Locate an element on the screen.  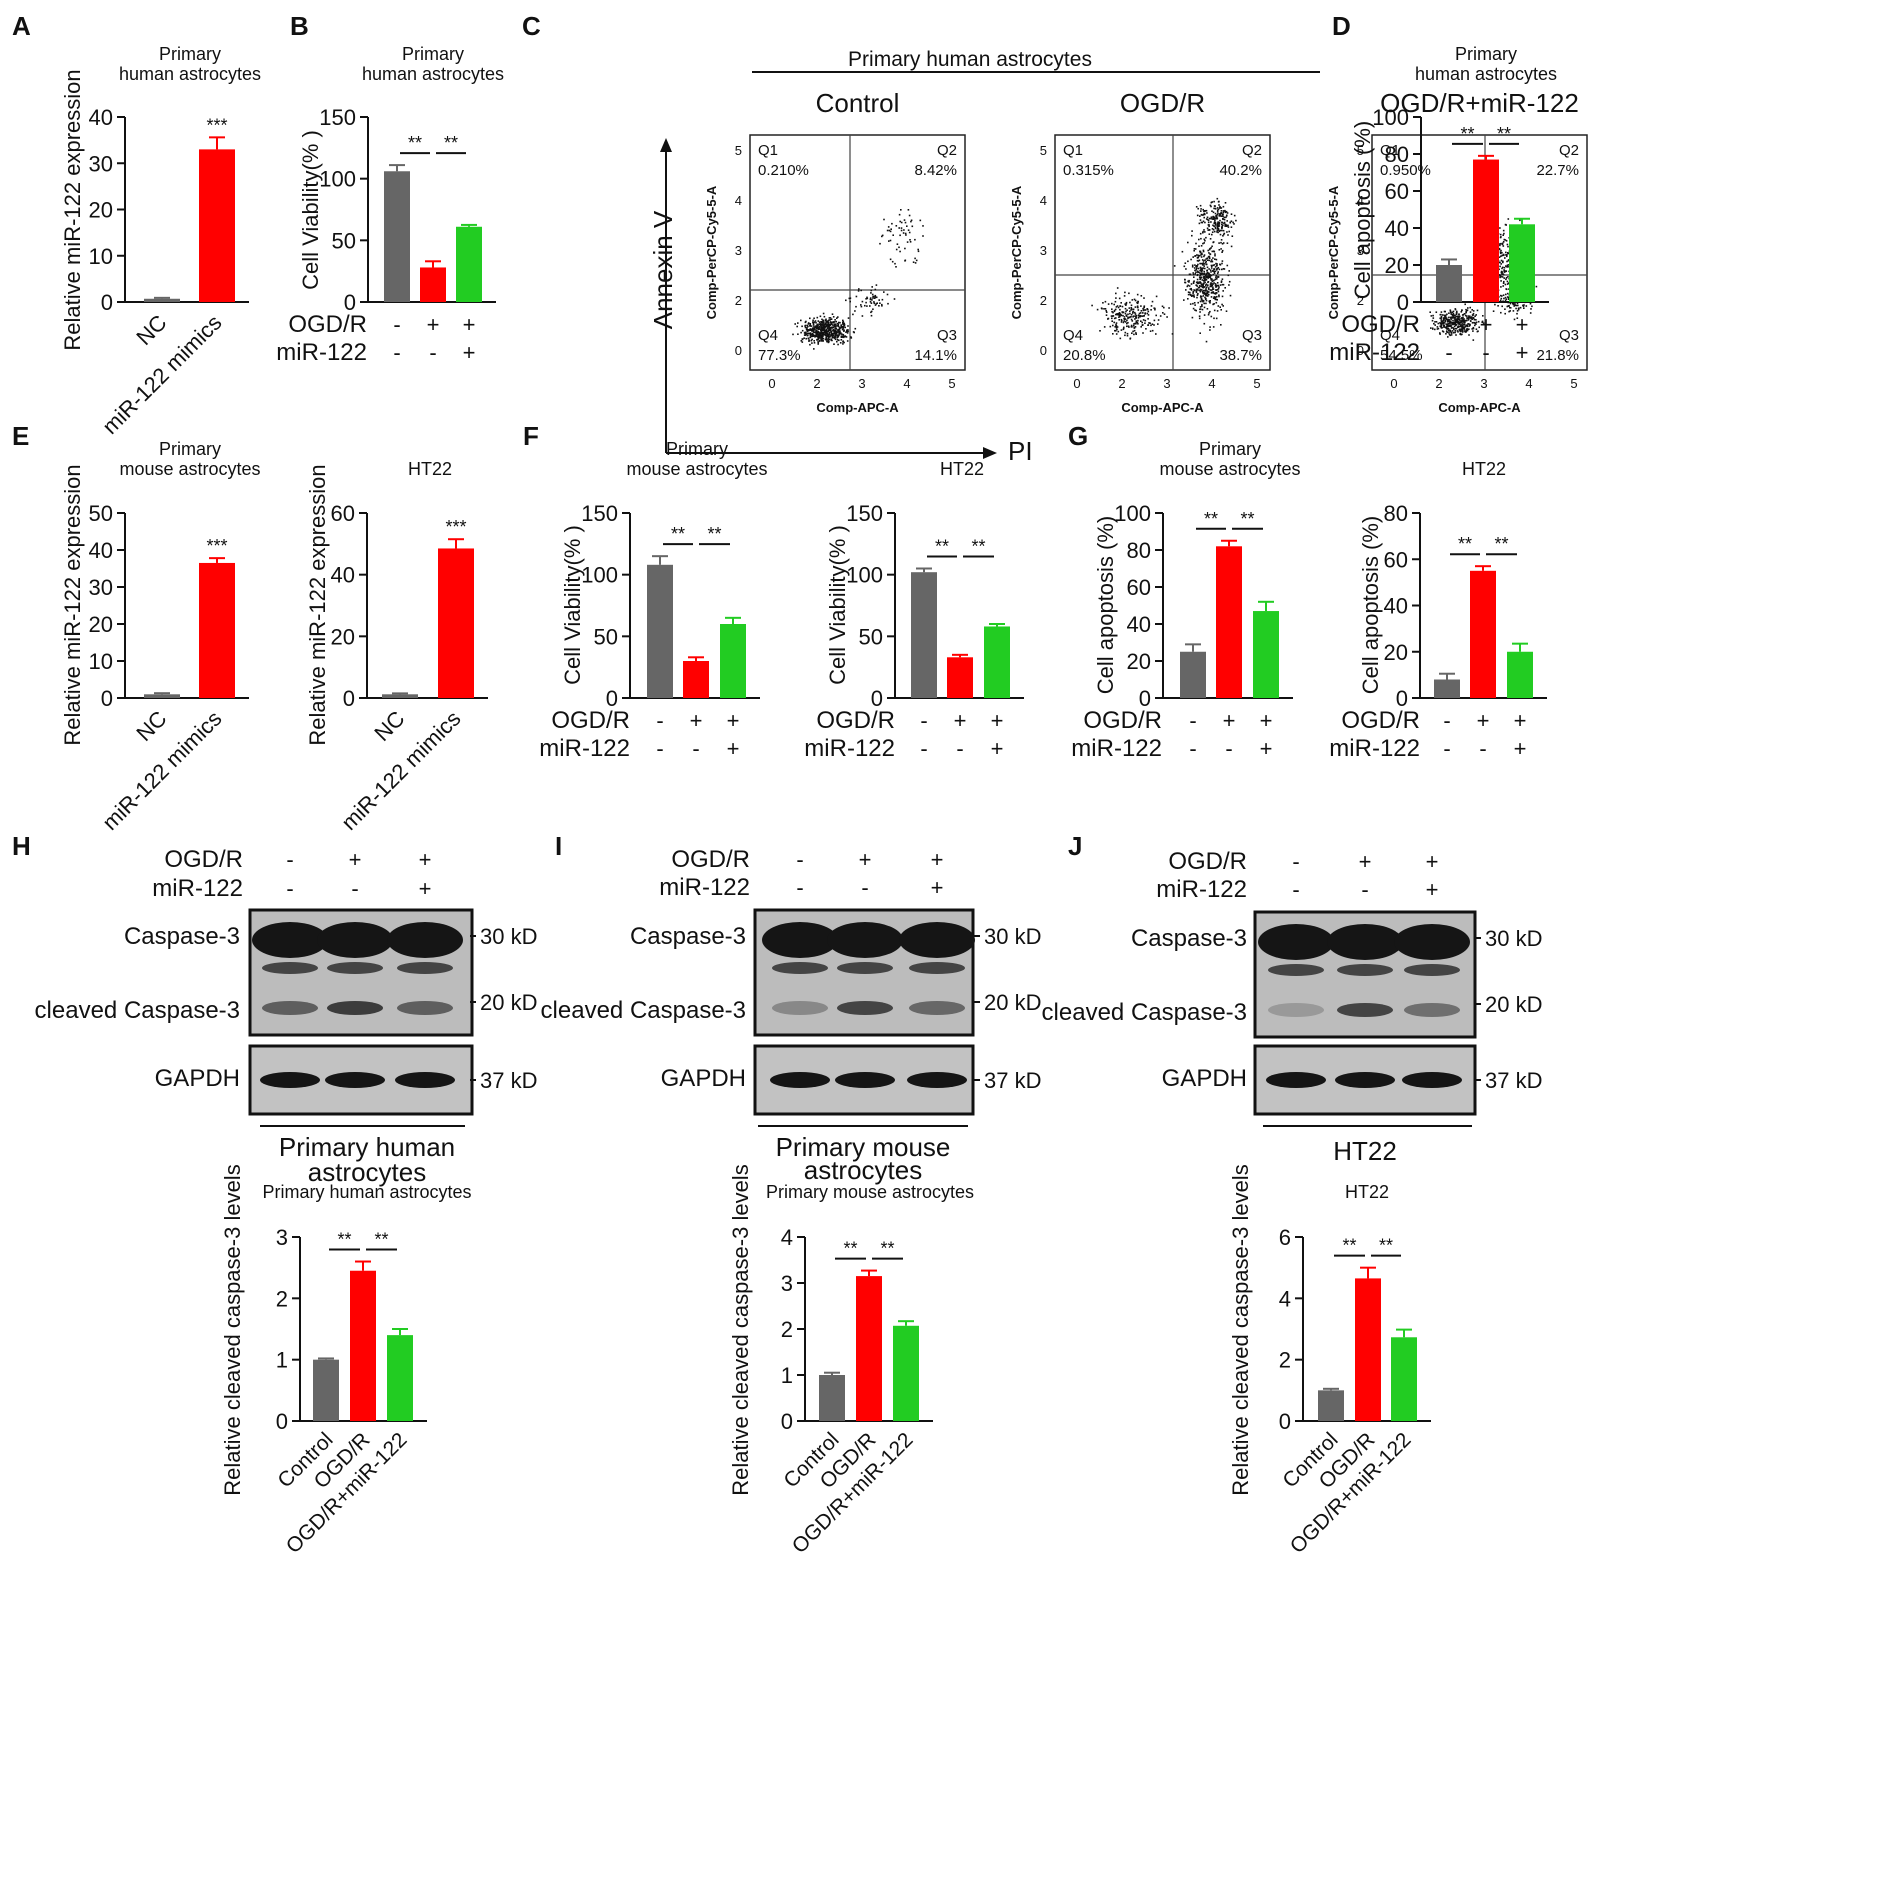
y-tick-label: 30 is located at coordinates (101, 587).